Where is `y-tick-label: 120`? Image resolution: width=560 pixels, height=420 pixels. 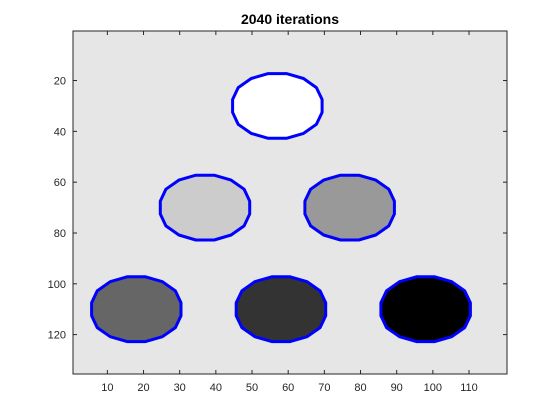 y-tick-label: 120 is located at coordinates (57, 336).